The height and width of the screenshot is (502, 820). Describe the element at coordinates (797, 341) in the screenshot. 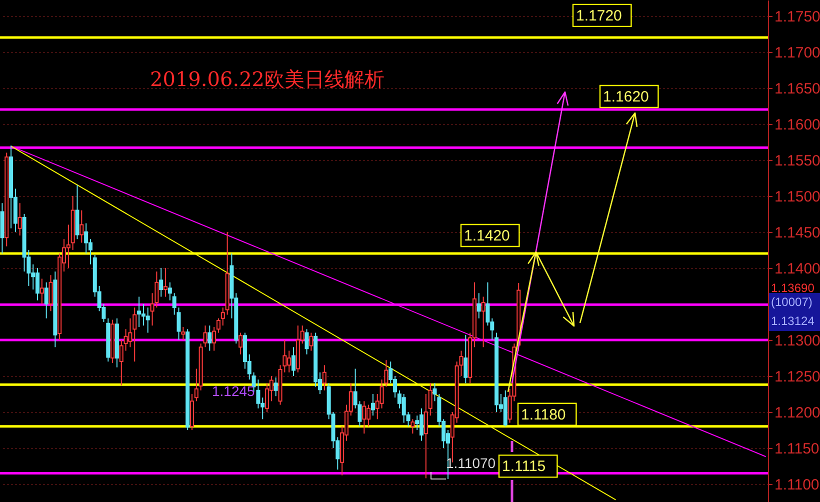

I see `y-tick-label: 1.1300` at that location.